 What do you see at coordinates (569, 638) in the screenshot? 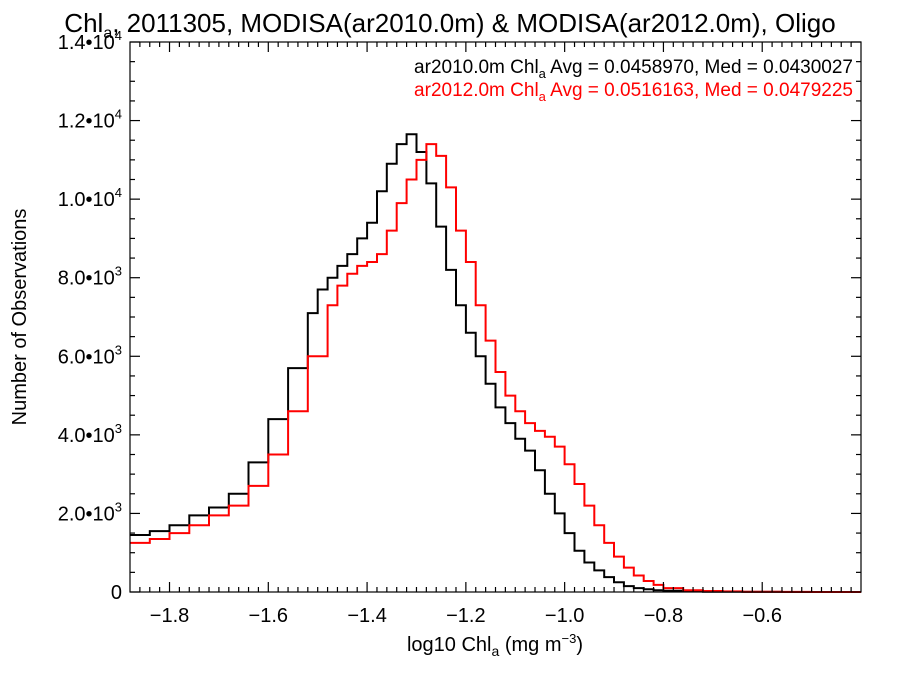
I see `x-axis-label-superscript: −3` at bounding box center [569, 638].